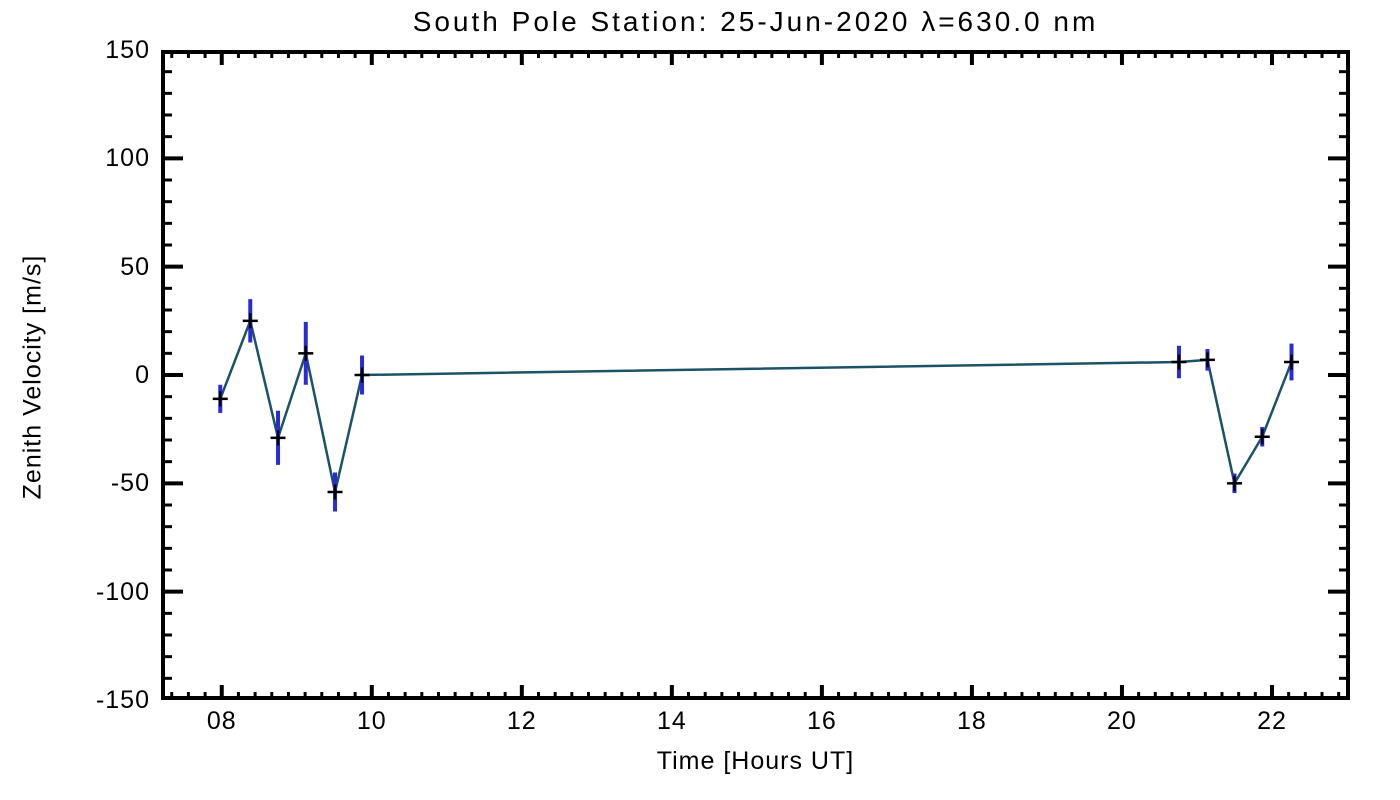 The width and height of the screenshot is (1400, 800). What do you see at coordinates (130, 483) in the screenshot?
I see `y-tick-label: -50` at bounding box center [130, 483].